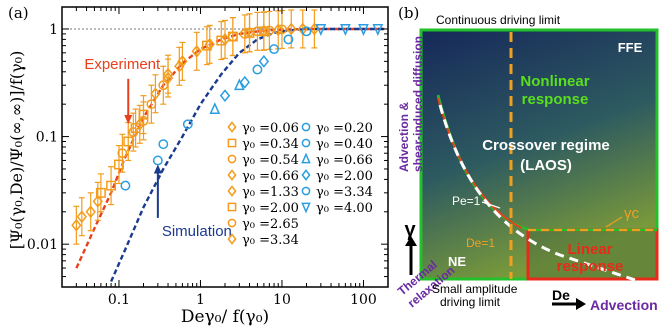  I want to click on panel-b-label: (b), so click(408, 13).